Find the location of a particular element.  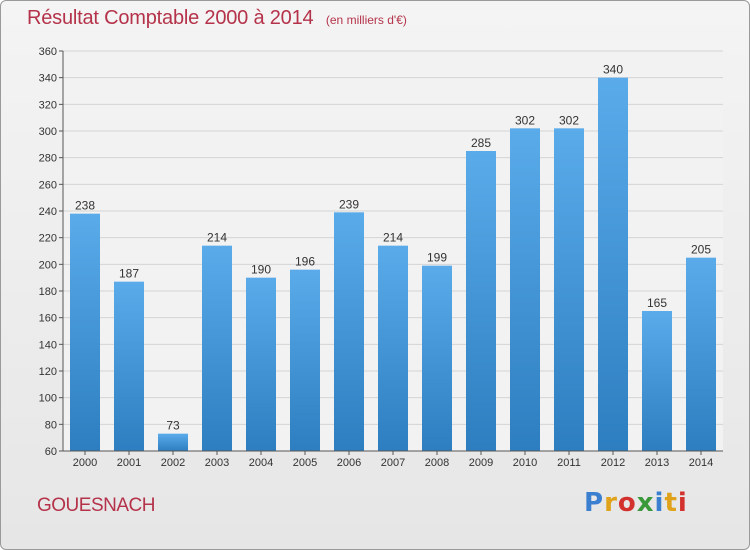

x-tick-label-2006: 2006 is located at coordinates (349, 463).